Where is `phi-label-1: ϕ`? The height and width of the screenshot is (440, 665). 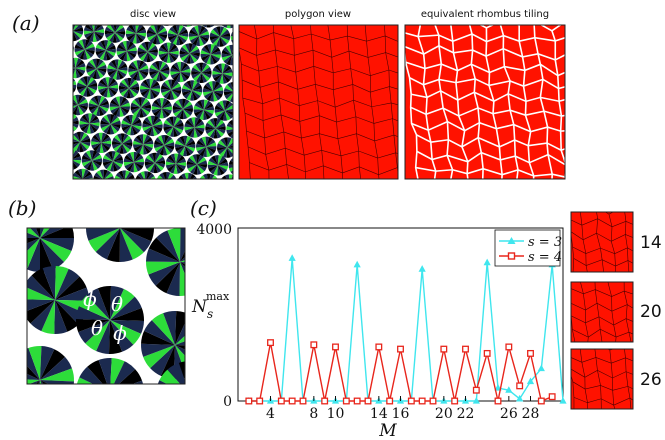
phi-label-1: ϕ is located at coordinates (90, 299).